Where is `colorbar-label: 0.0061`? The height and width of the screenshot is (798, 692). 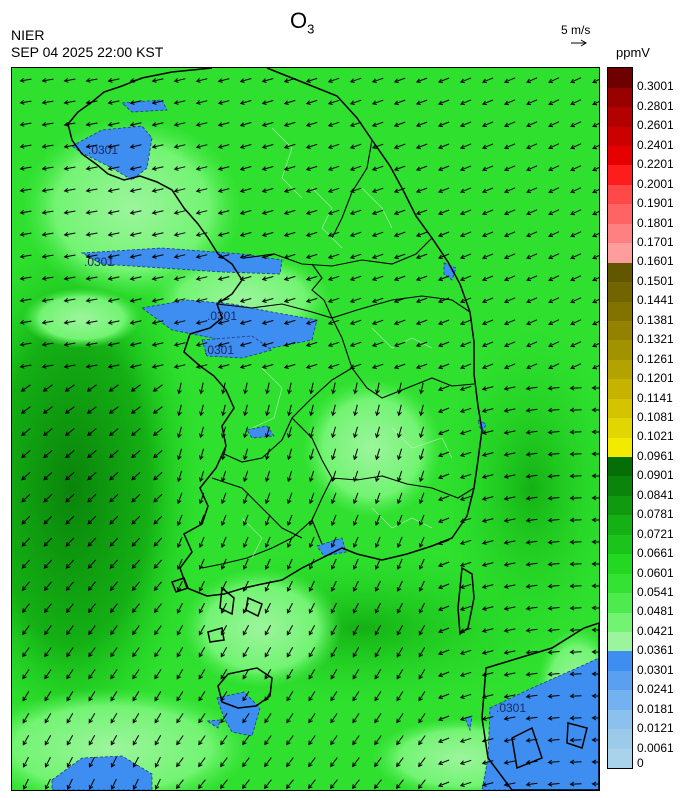 colorbar-label: 0.0061 is located at coordinates (655, 747).